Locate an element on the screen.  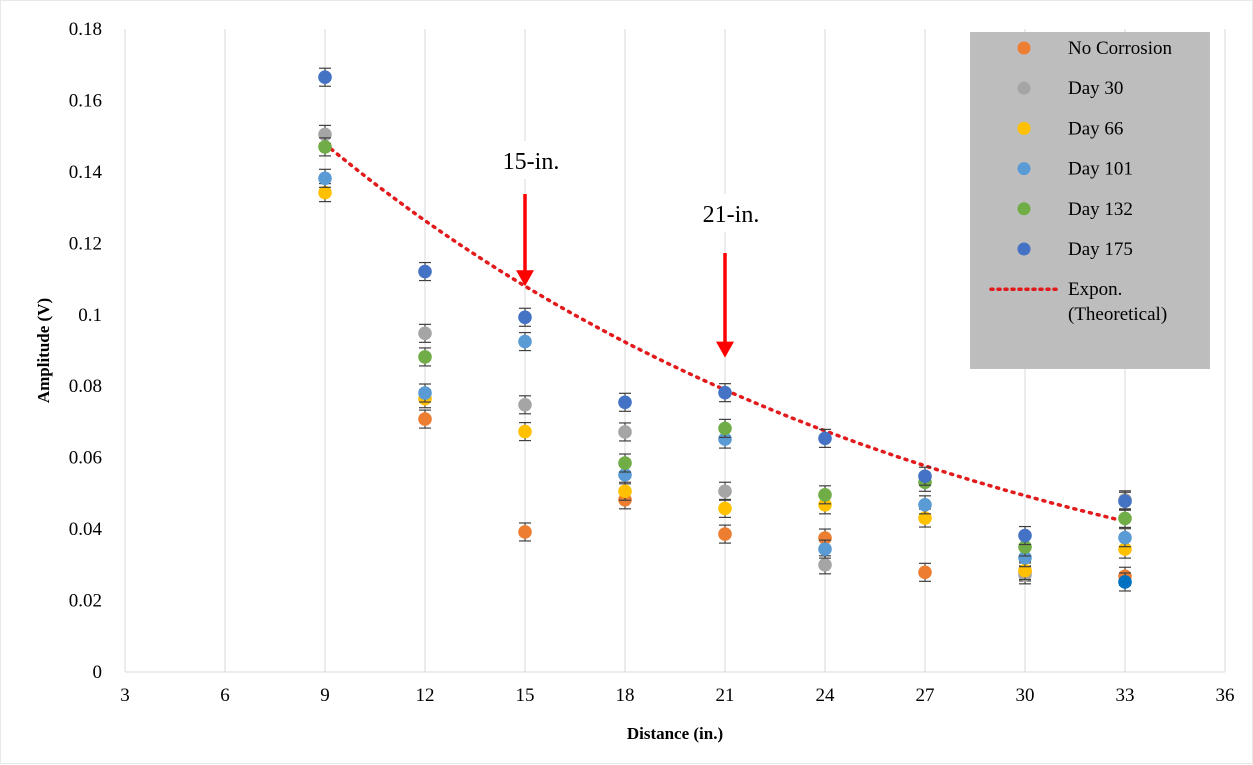
legend-label: Day 132 is located at coordinates (1100, 209).